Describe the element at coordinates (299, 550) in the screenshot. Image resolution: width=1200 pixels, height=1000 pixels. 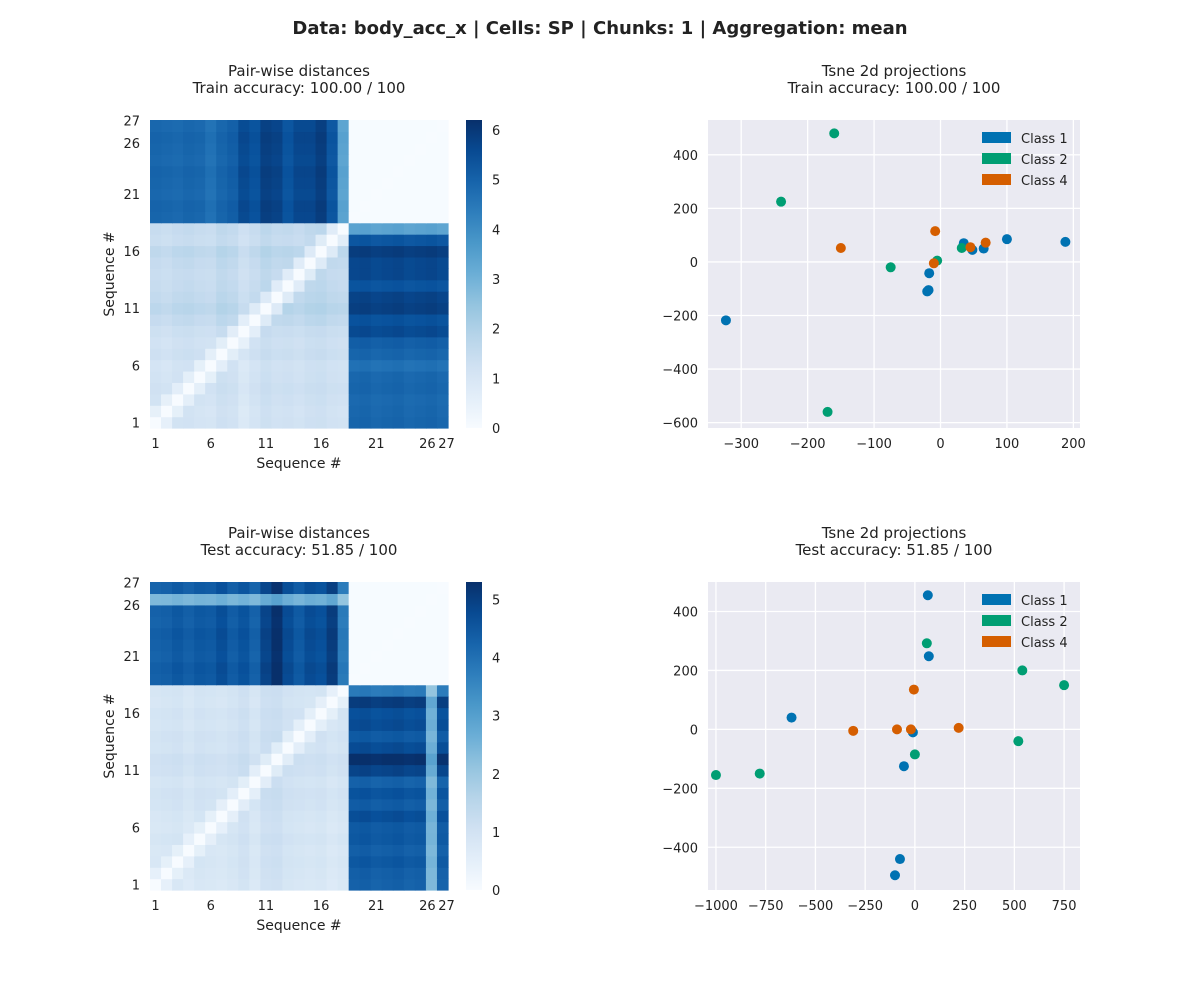
I see `panel-title-line-2: Test accuracy: 51.85 / 100` at that location.